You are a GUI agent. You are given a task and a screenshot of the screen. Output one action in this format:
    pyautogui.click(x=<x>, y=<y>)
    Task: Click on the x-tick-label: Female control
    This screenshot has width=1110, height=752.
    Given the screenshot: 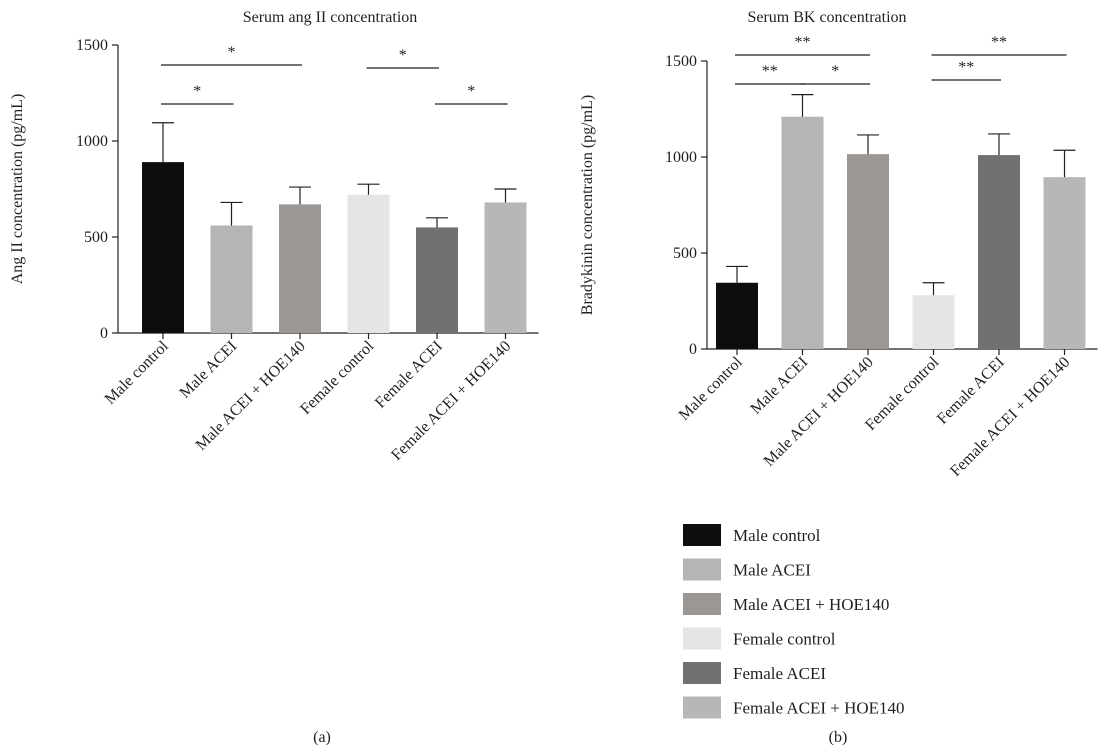 What is the action you would take?
    pyautogui.click(x=337, y=377)
    